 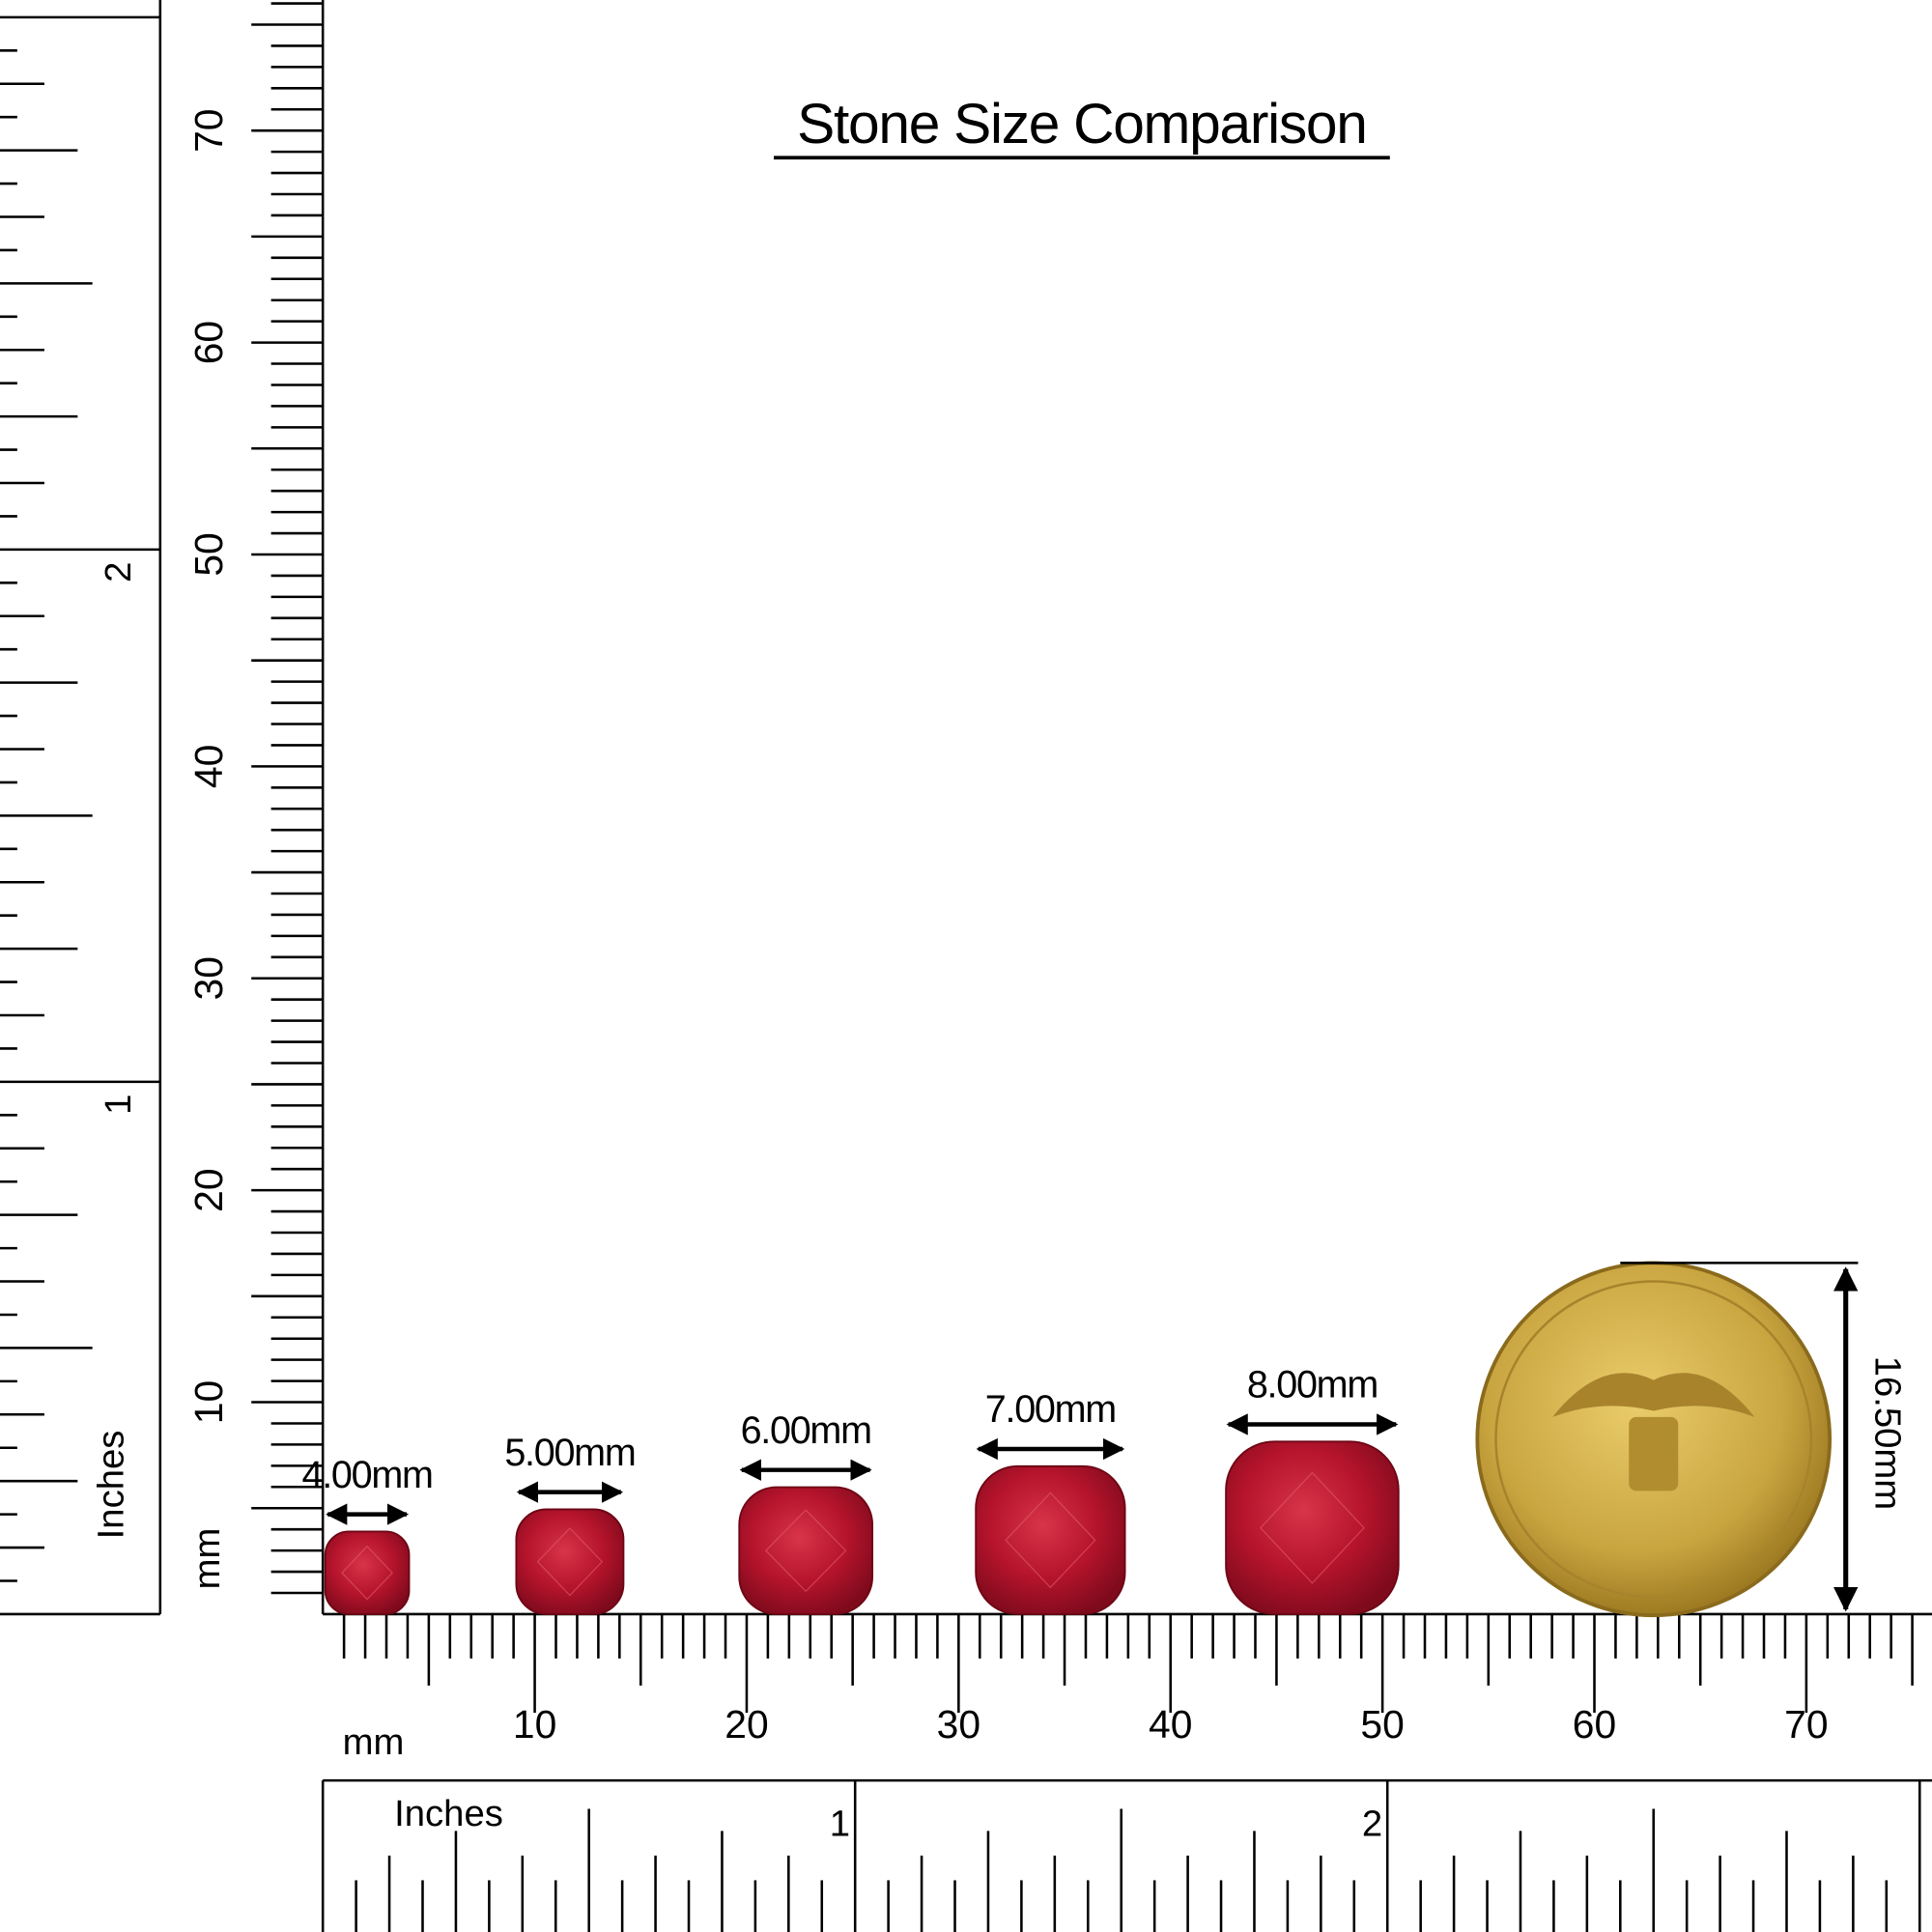 What do you see at coordinates (806, 1430) in the screenshot?
I see `stone-size-label: 6.00mm` at bounding box center [806, 1430].